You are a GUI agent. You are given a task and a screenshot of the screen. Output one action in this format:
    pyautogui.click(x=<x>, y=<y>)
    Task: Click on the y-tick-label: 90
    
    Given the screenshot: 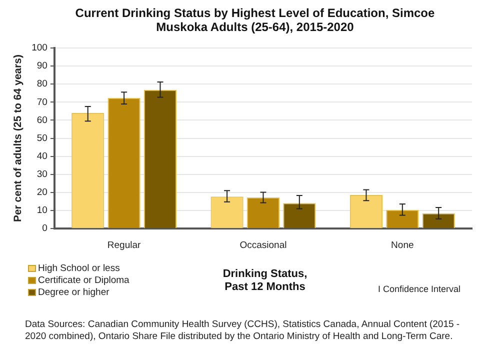 What is the action you would take?
    pyautogui.click(x=42, y=66)
    